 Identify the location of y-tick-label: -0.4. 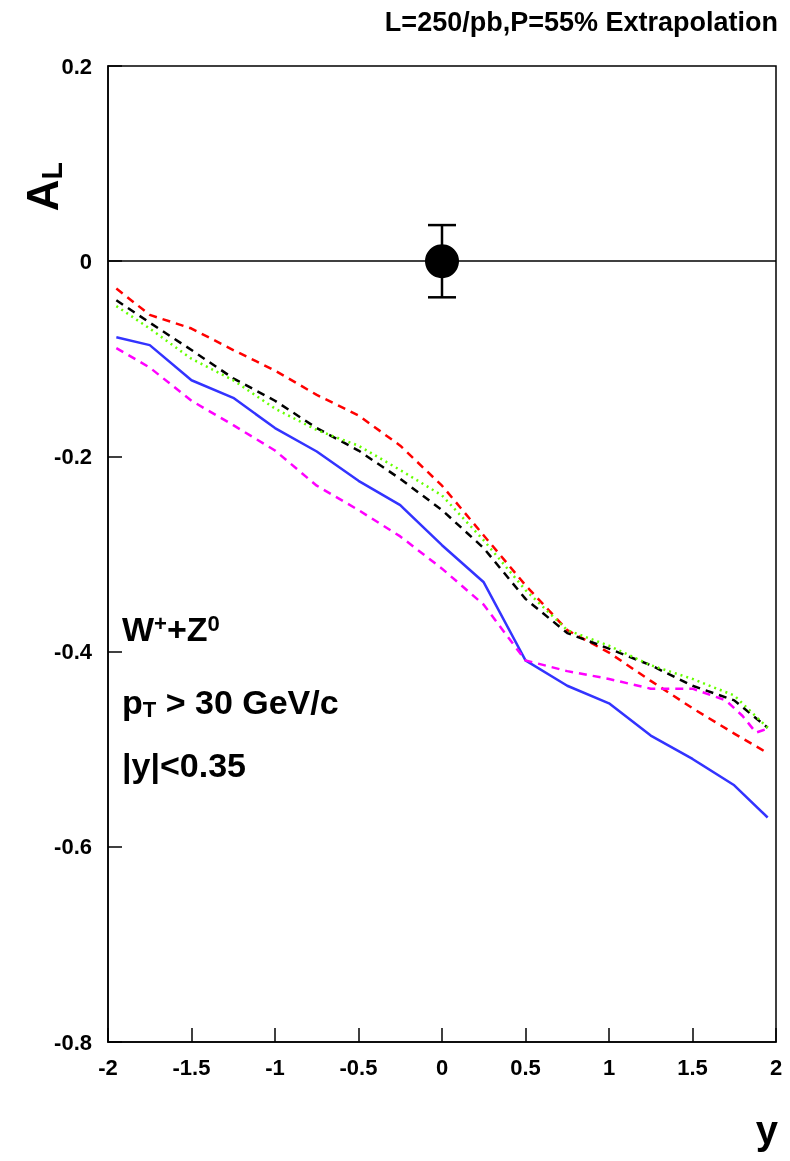
(73, 652).